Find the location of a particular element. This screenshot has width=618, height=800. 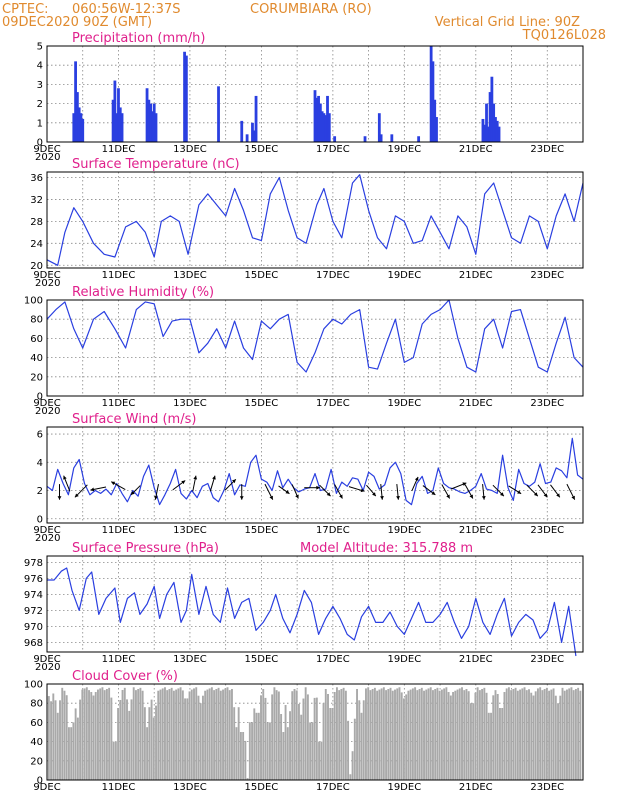

y-tick-label: 976 is located at coordinates (33, 579).